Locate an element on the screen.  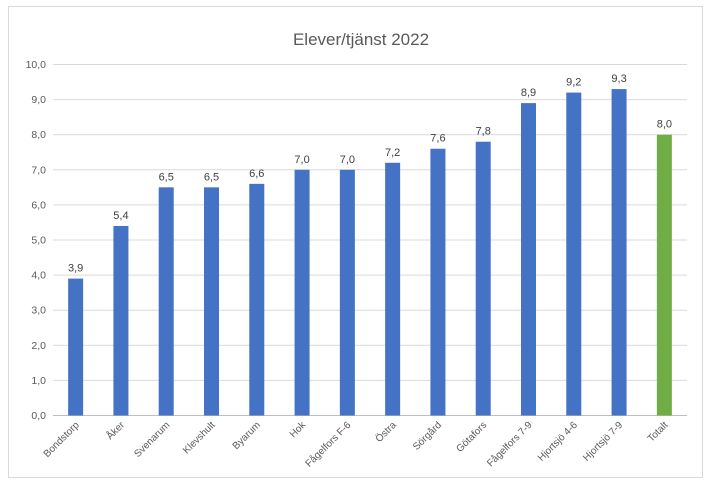
x-tick-label: Byarum is located at coordinates (247, 436).